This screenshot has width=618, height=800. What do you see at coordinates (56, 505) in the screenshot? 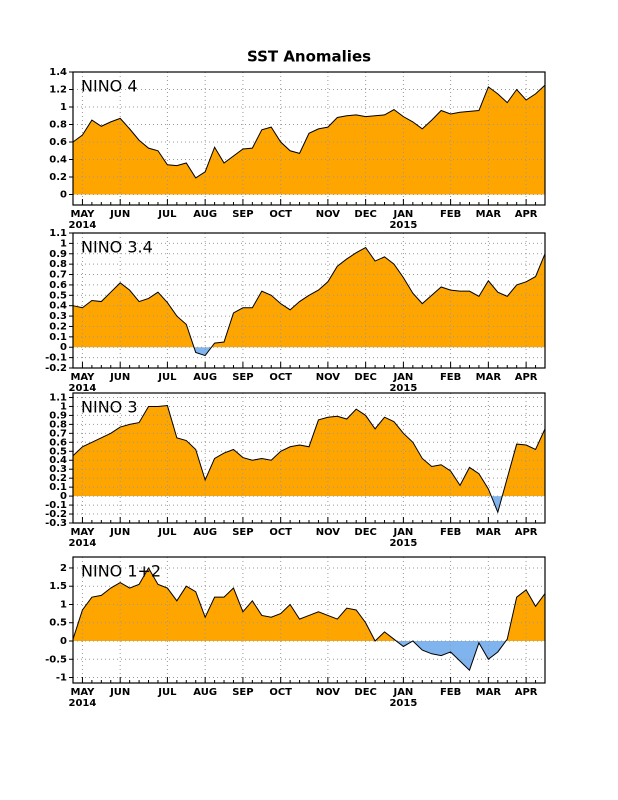
I see `y-tick-label: -0.1` at bounding box center [56, 505].